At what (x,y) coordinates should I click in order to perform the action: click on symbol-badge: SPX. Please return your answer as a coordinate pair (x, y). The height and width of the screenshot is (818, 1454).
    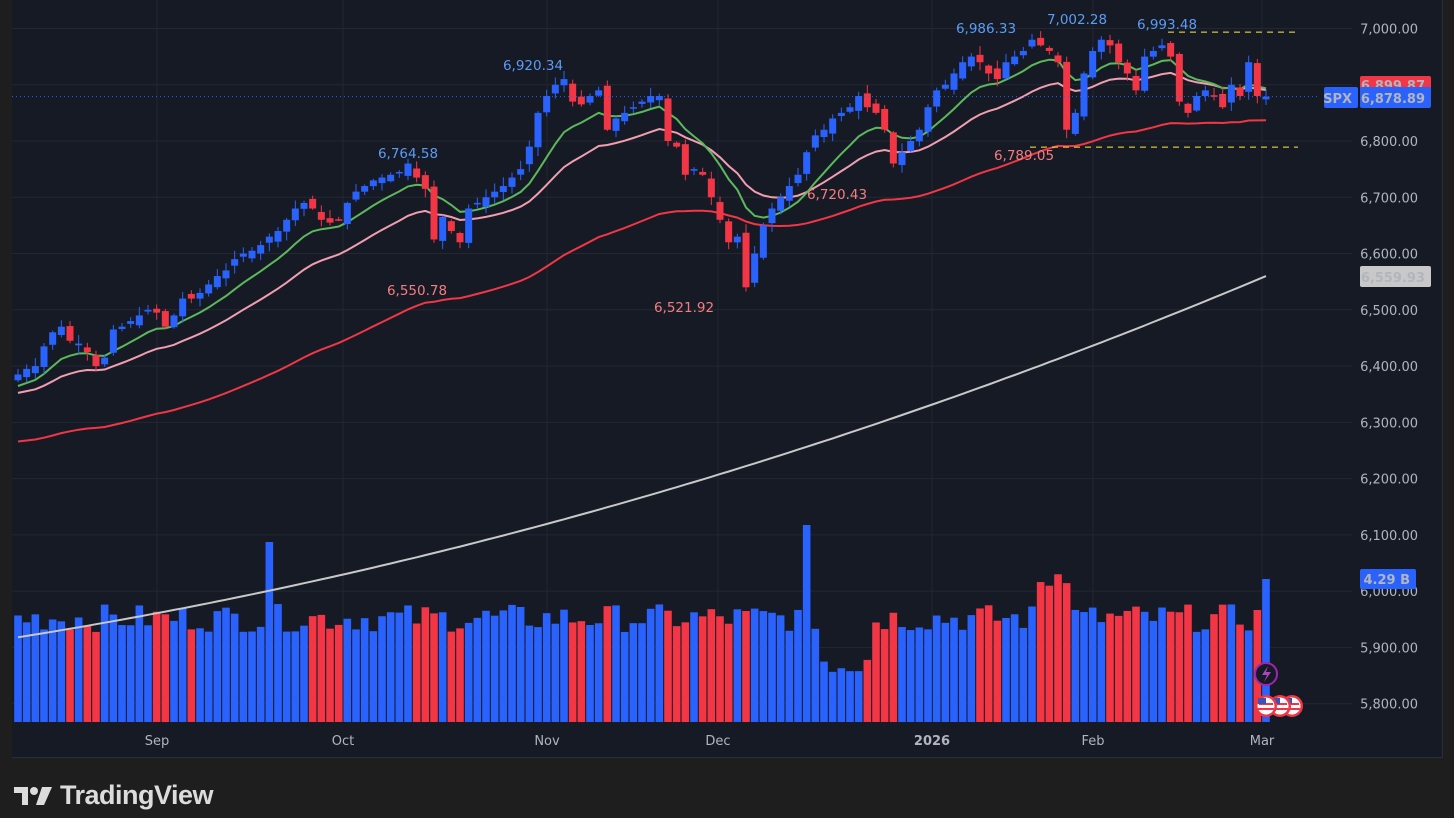
    Looking at the image, I should click on (1340, 97).